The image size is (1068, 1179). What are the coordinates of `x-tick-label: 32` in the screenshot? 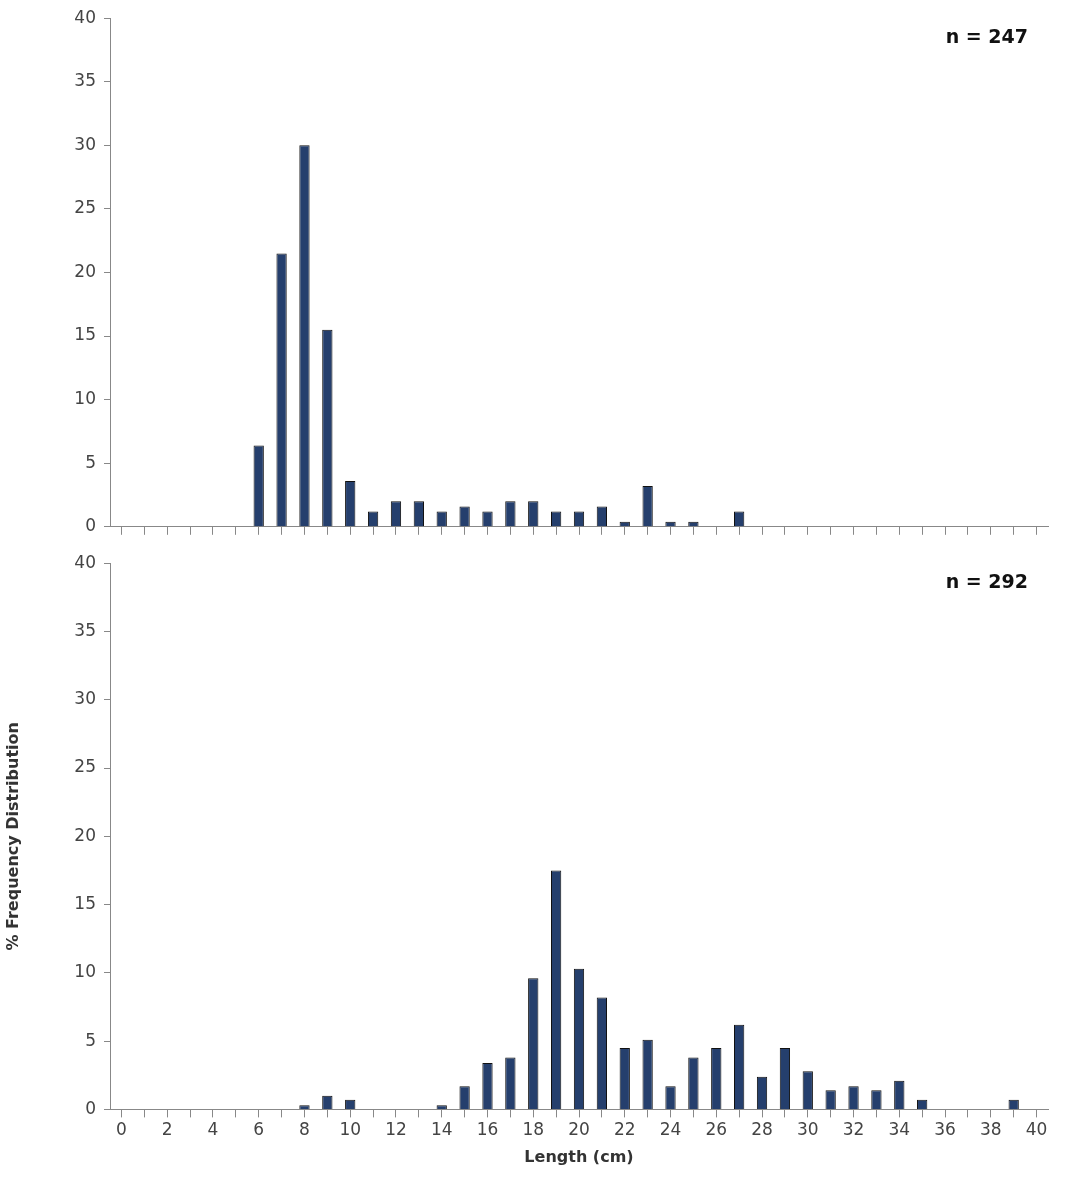 It's located at (853, 1129).